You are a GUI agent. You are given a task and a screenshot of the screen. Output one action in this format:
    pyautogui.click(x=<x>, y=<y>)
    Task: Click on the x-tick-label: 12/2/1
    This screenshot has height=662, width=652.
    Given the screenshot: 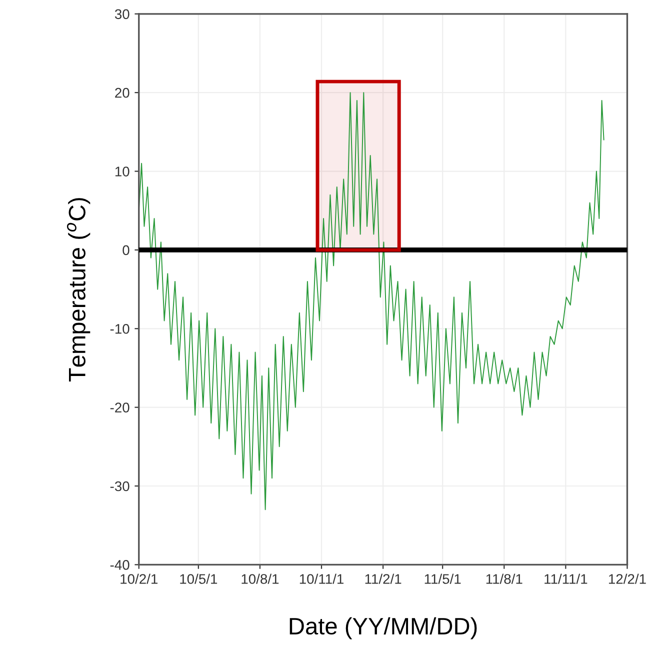 What is the action you would take?
    pyautogui.click(x=627, y=579)
    